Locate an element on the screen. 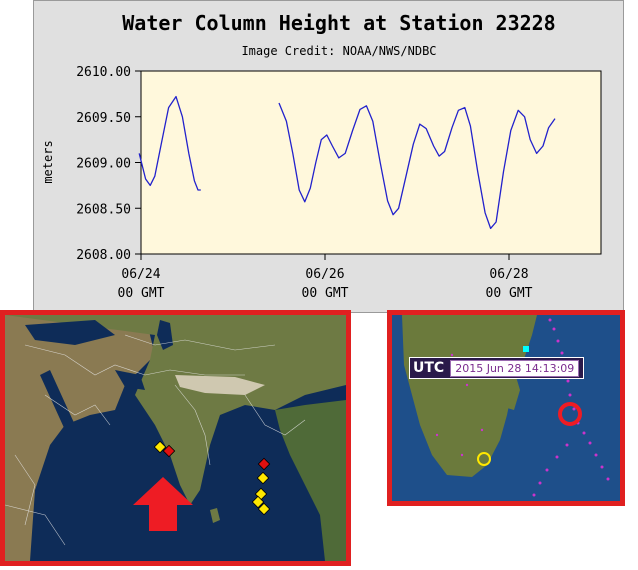 The width and height of the screenshot is (638, 570). station-circle-yellow is located at coordinates (484, 459).